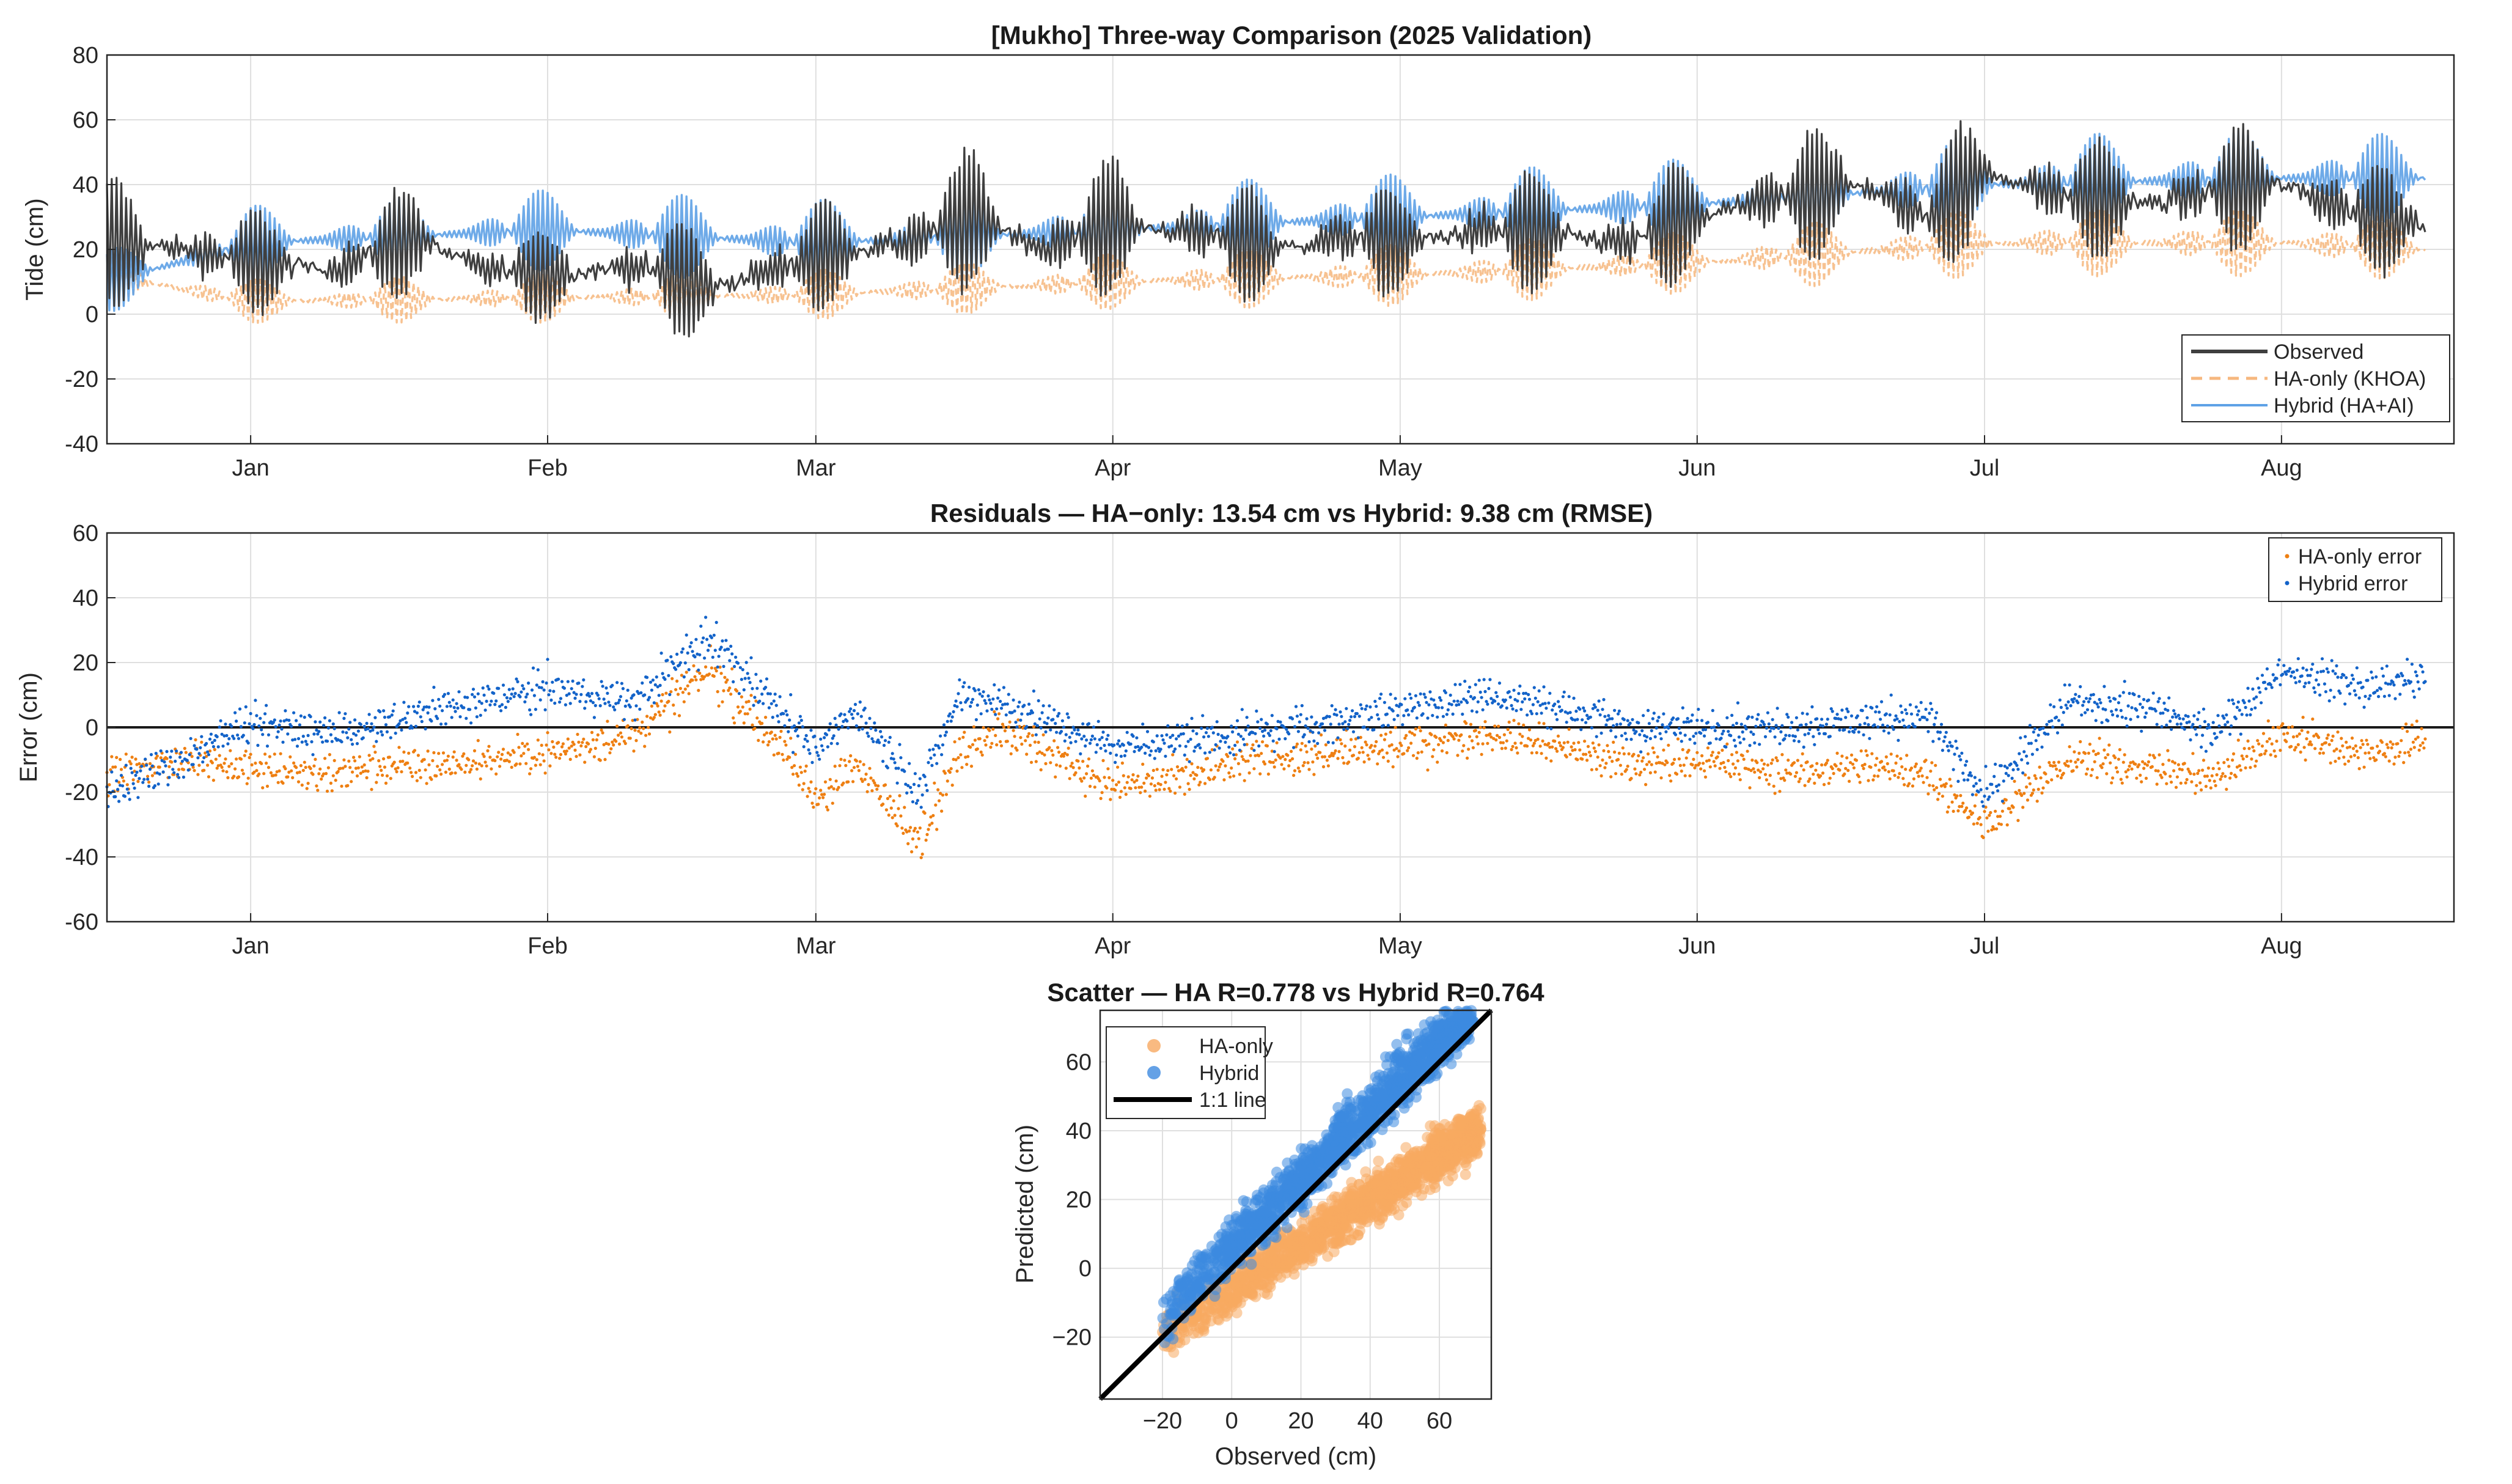 This screenshot has height=1484, width=2512. Describe the element at coordinates (81, 793) in the screenshot. I see `y-tick-label: -20` at that location.